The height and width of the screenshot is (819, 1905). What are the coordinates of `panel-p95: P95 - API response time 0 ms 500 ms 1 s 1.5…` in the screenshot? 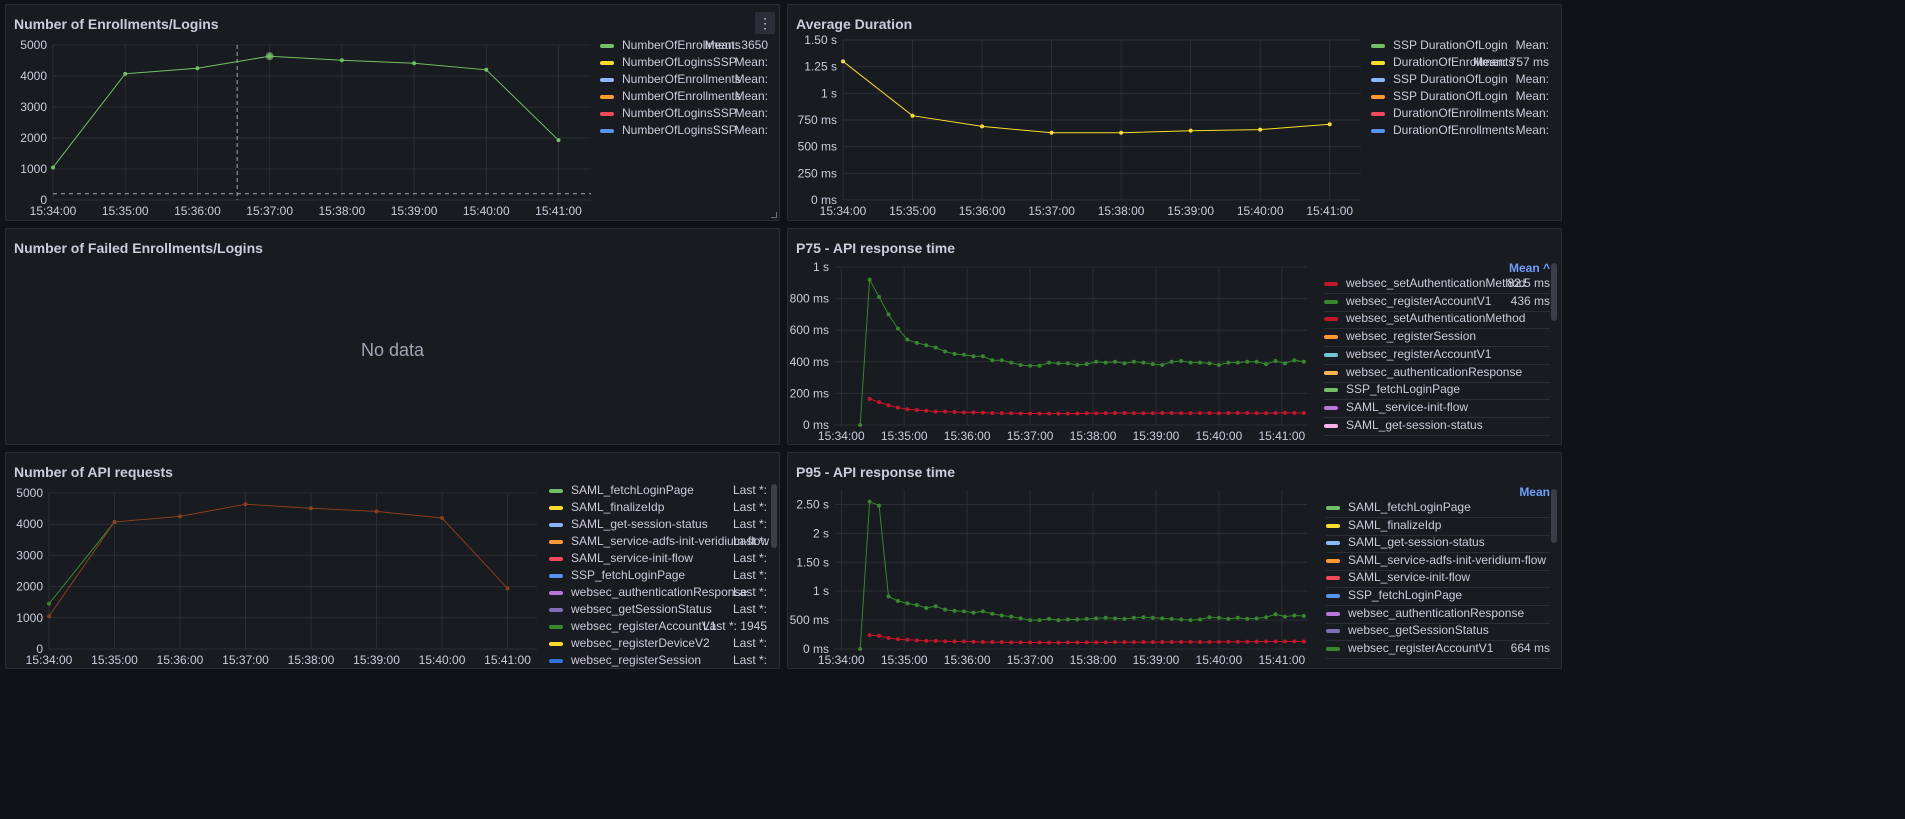 It's located at (1174, 560).